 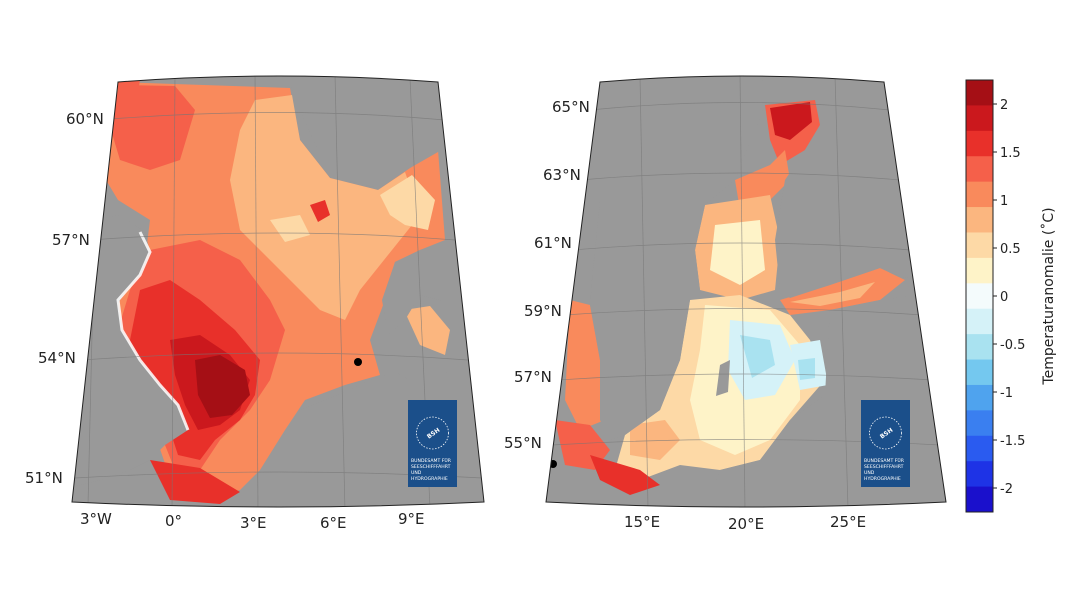 What do you see at coordinates (677, 258) in the screenshot?
I see `land-sweden` at bounding box center [677, 258].